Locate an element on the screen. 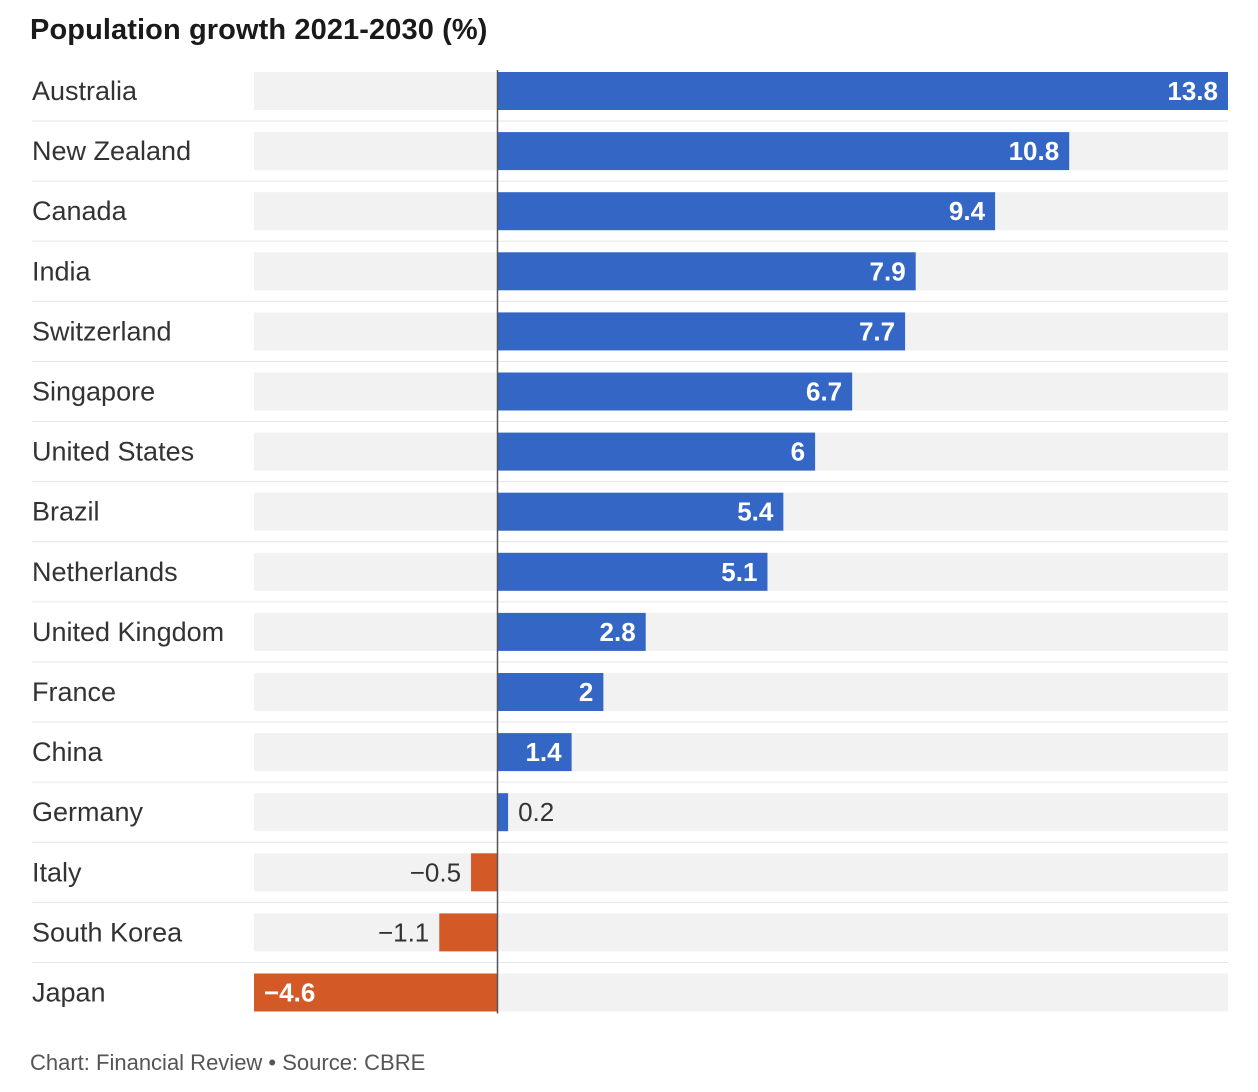 This screenshot has height=1092, width=1258. category-label: United States is located at coordinates (113, 452).